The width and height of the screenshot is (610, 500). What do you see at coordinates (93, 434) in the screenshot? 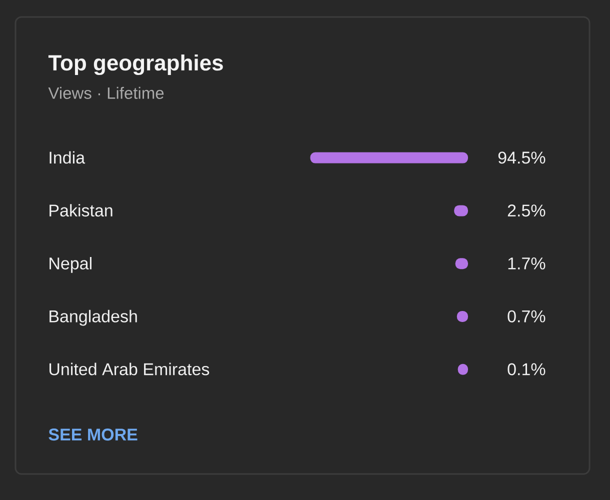
I see `text: SEE MORE` at bounding box center [93, 434].